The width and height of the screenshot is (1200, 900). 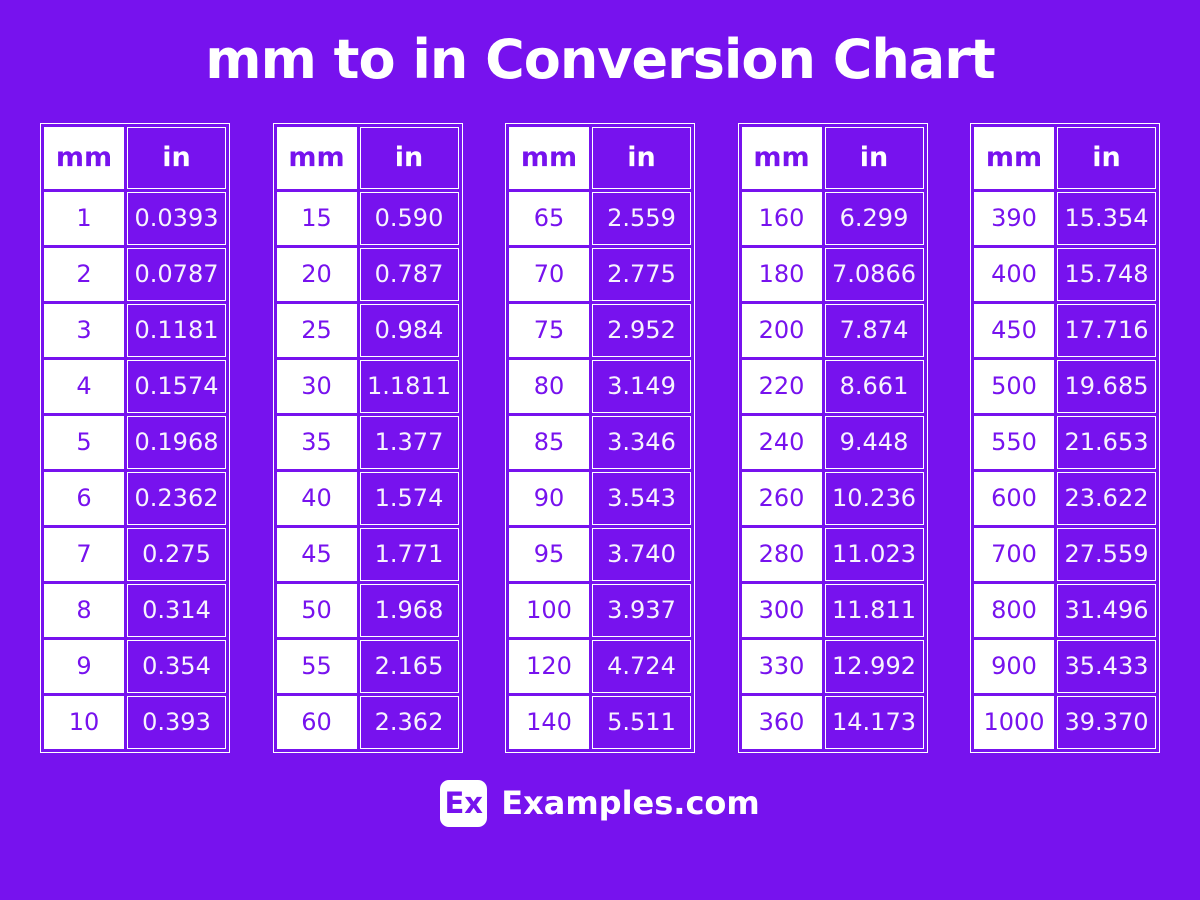 What do you see at coordinates (84, 554) in the screenshot?
I see `mm-value: 7` at bounding box center [84, 554].